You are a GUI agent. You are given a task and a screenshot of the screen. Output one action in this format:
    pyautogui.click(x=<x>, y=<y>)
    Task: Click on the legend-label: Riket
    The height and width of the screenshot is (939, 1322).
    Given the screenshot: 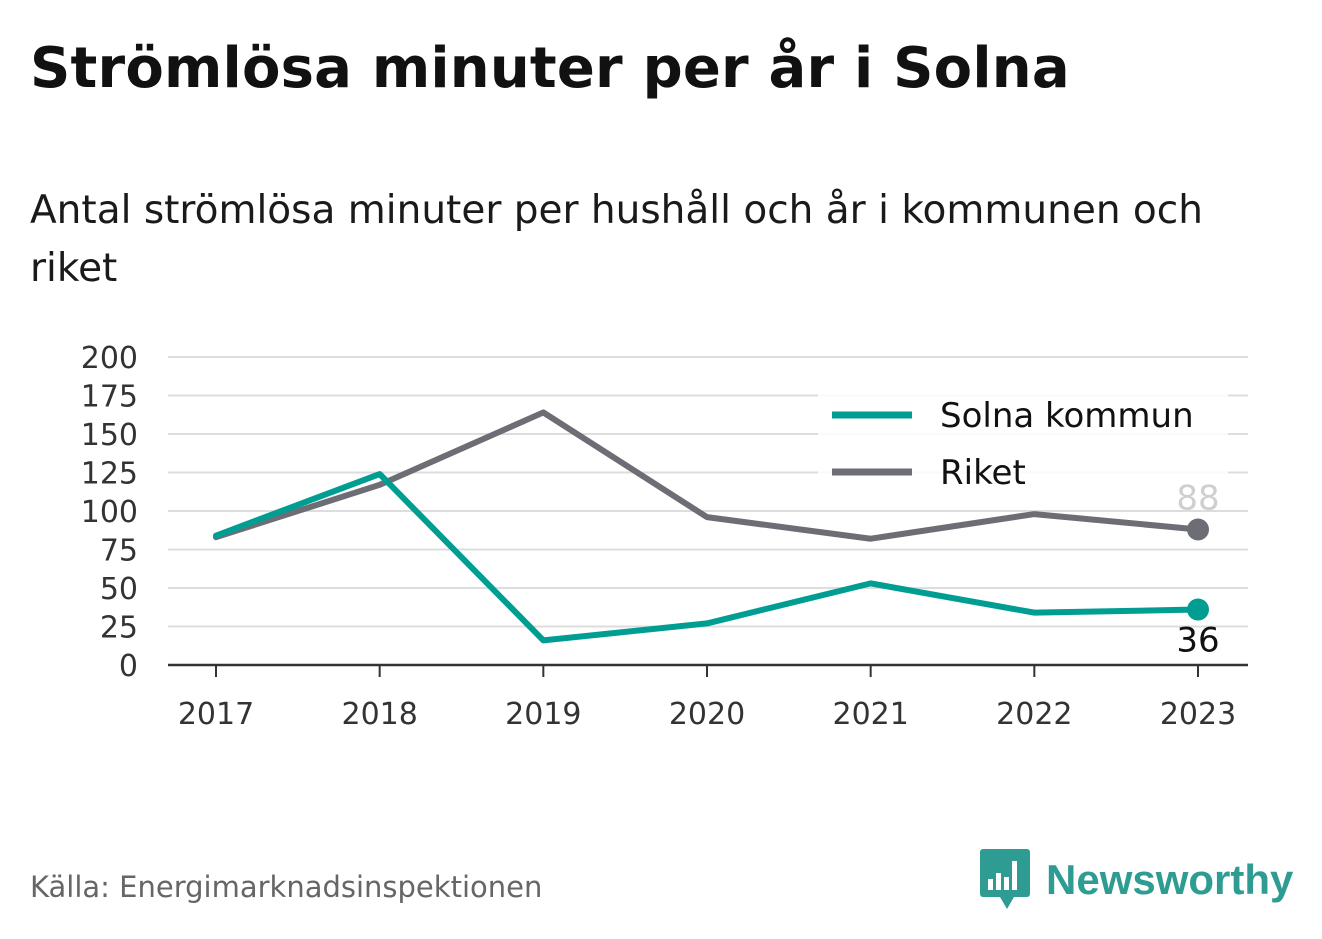 What is the action you would take?
    pyautogui.click(x=983, y=473)
    